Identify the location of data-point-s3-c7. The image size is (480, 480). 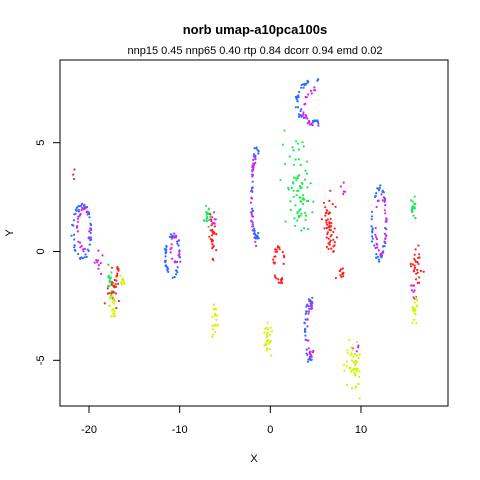
(74, 169).